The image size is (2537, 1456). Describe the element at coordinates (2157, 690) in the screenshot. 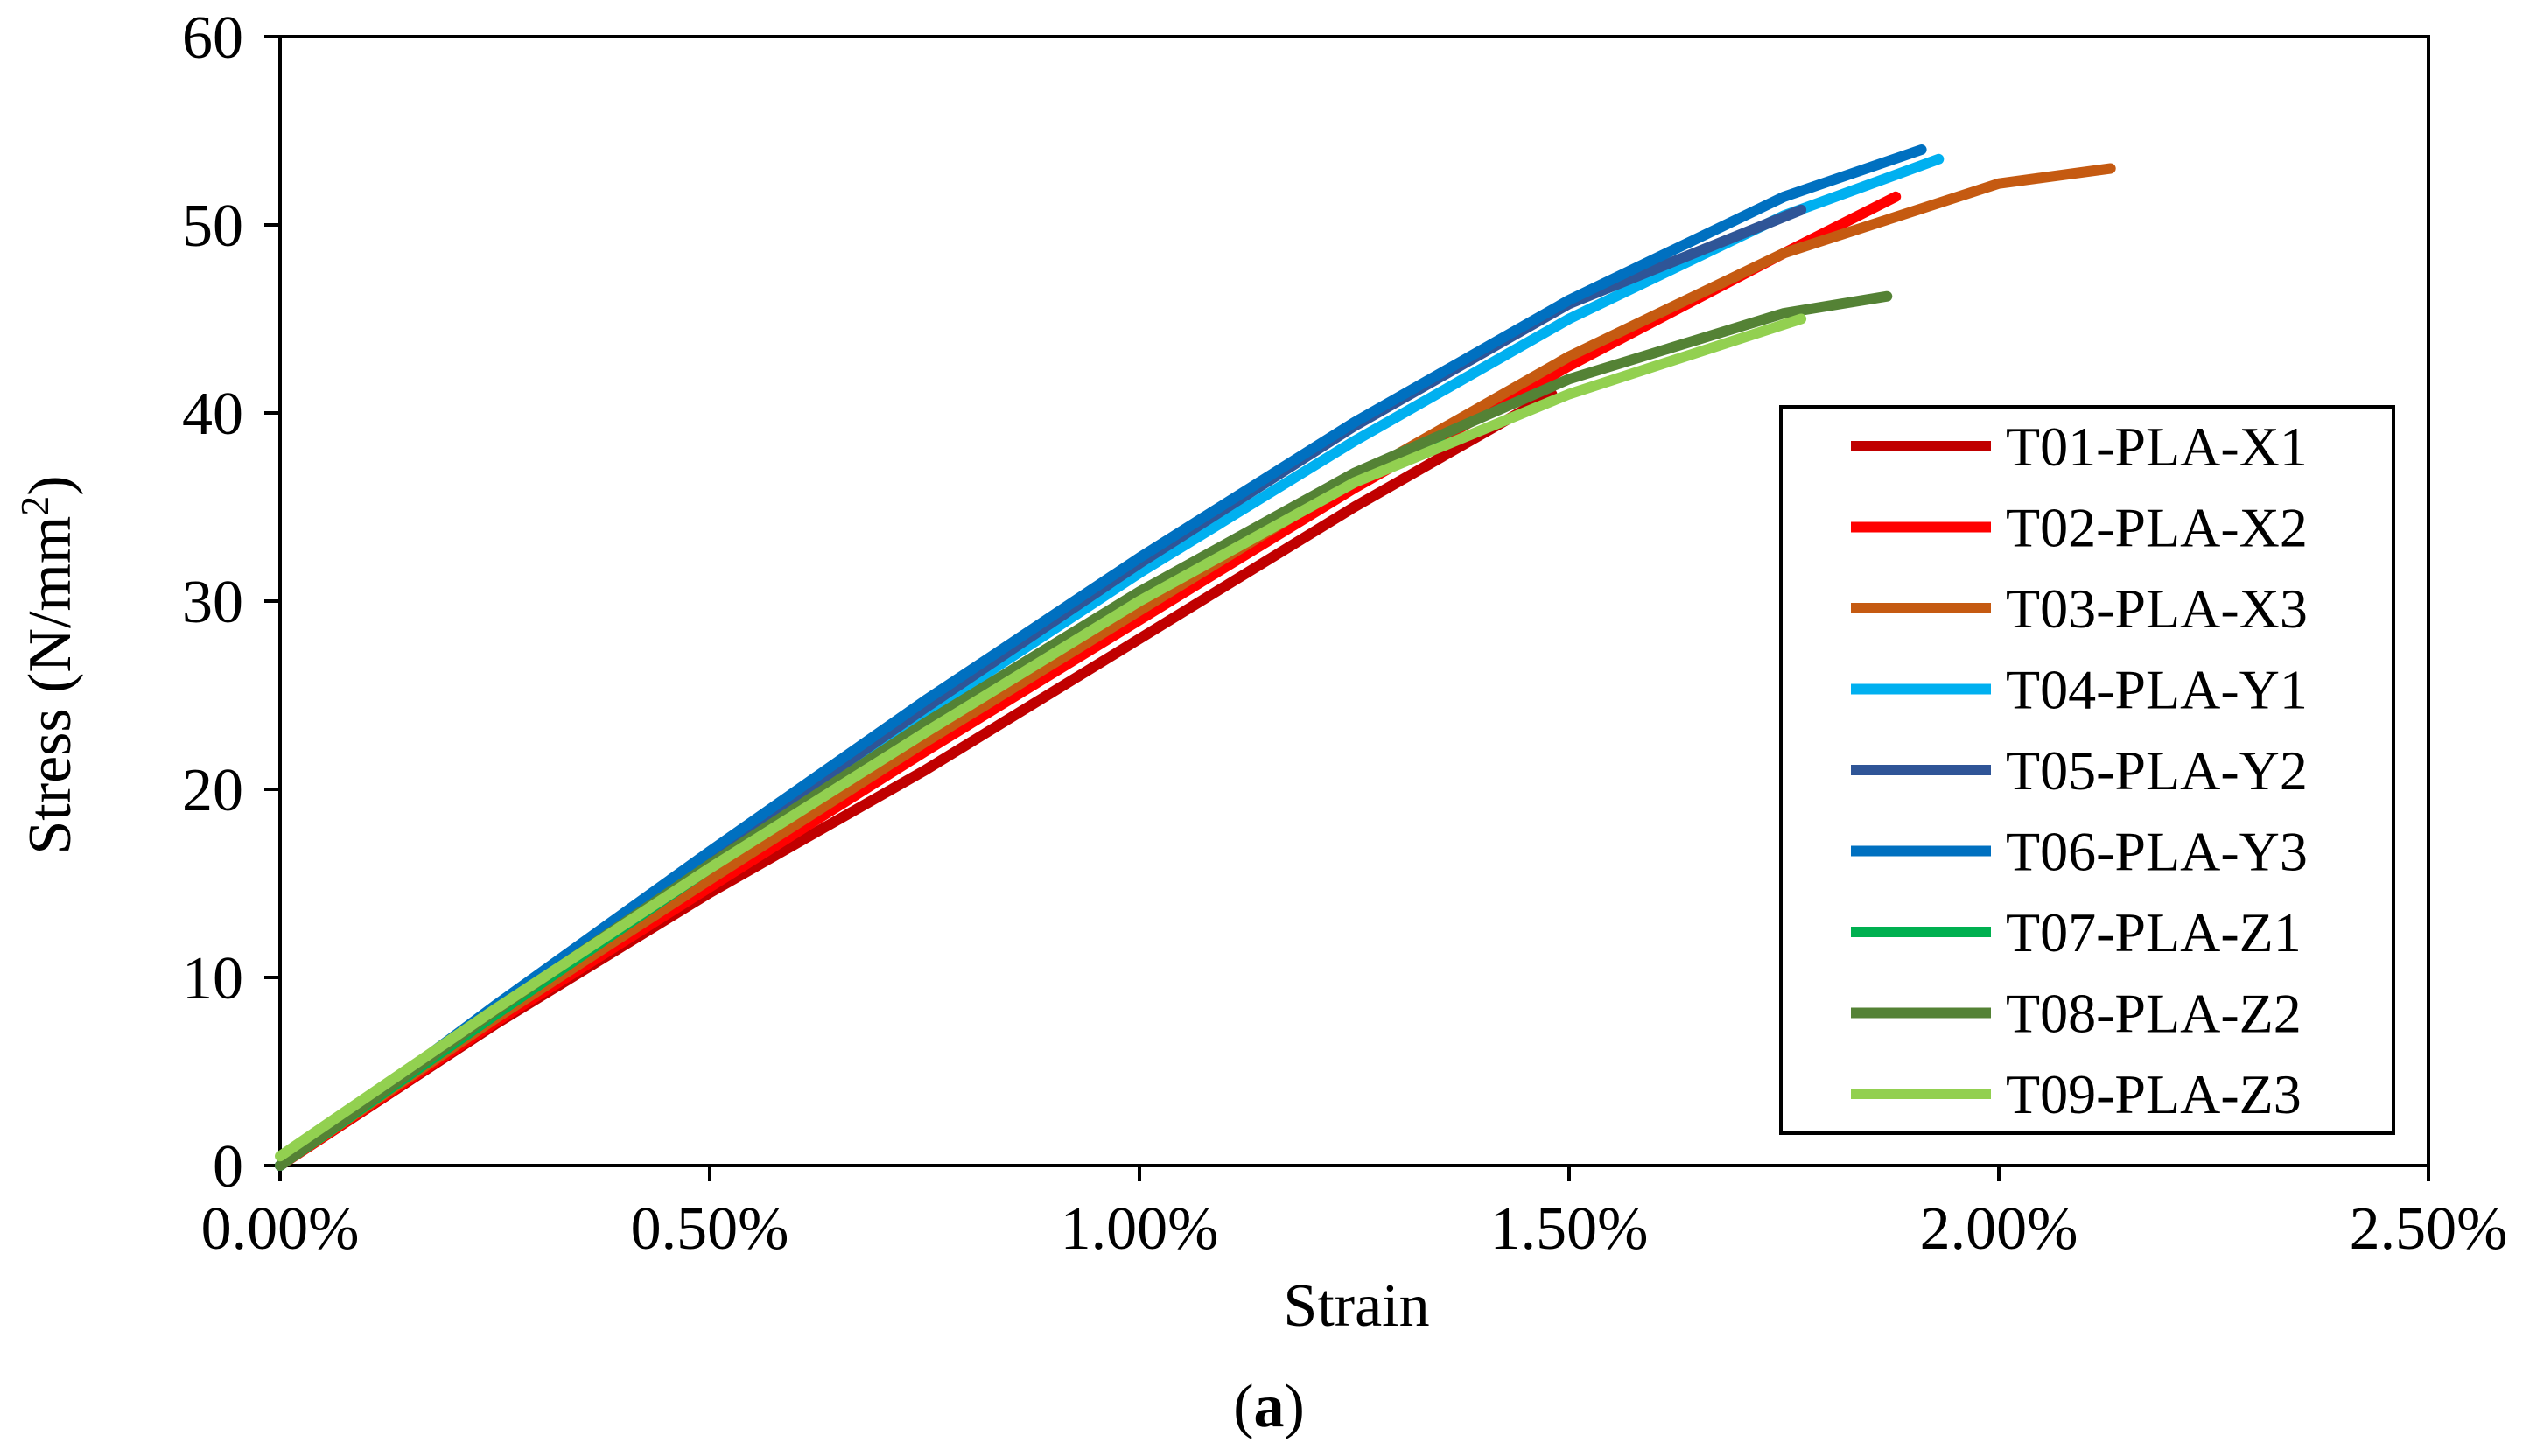

I see `legend-label: T04-PLA-Y1` at that location.